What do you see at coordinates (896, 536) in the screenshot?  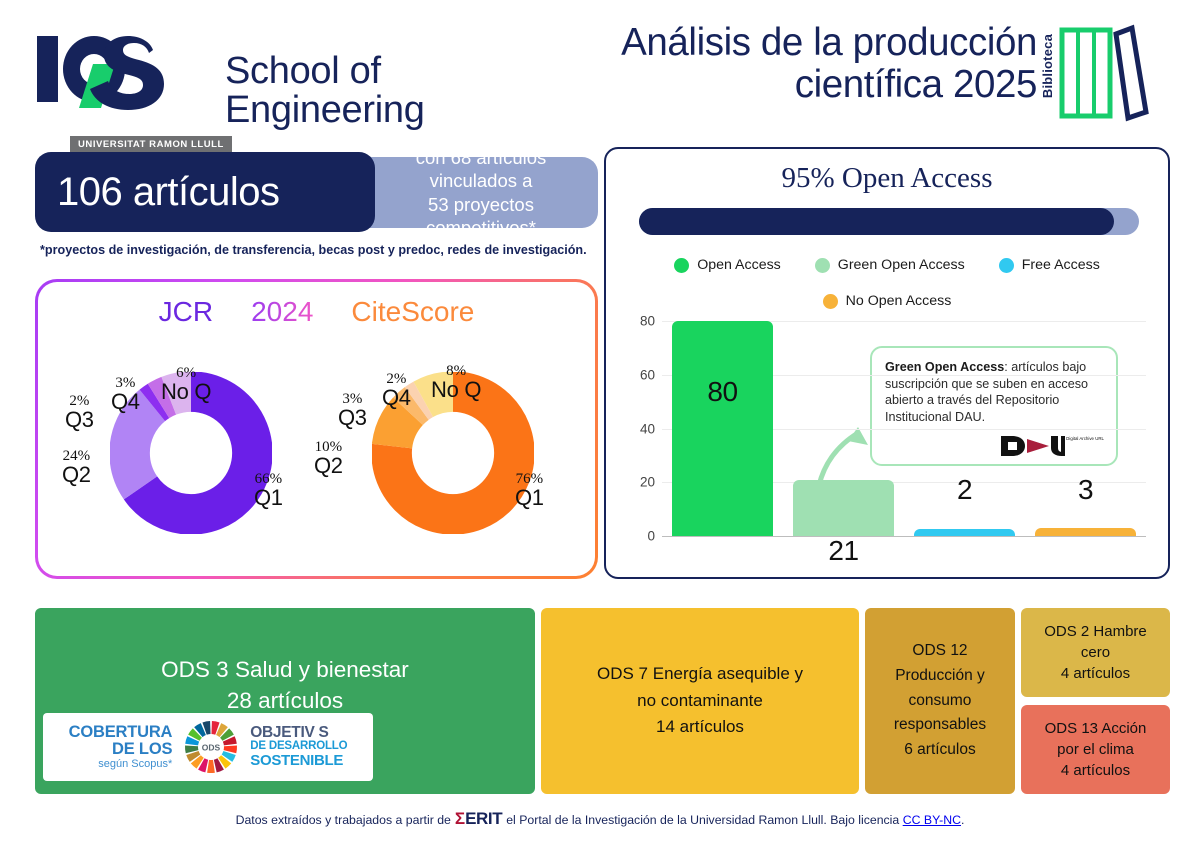 I see `gridline-0: 0` at bounding box center [896, 536].